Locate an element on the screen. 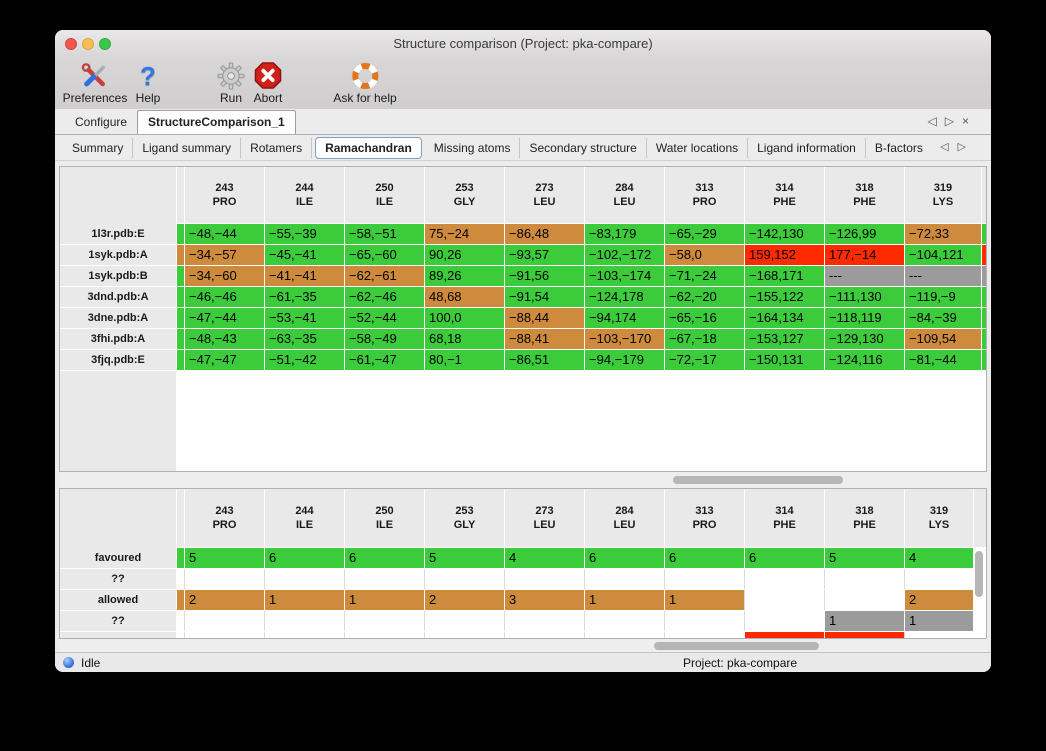 This screenshot has width=1046, height=751. table-cell: 2 is located at coordinates (939, 600).